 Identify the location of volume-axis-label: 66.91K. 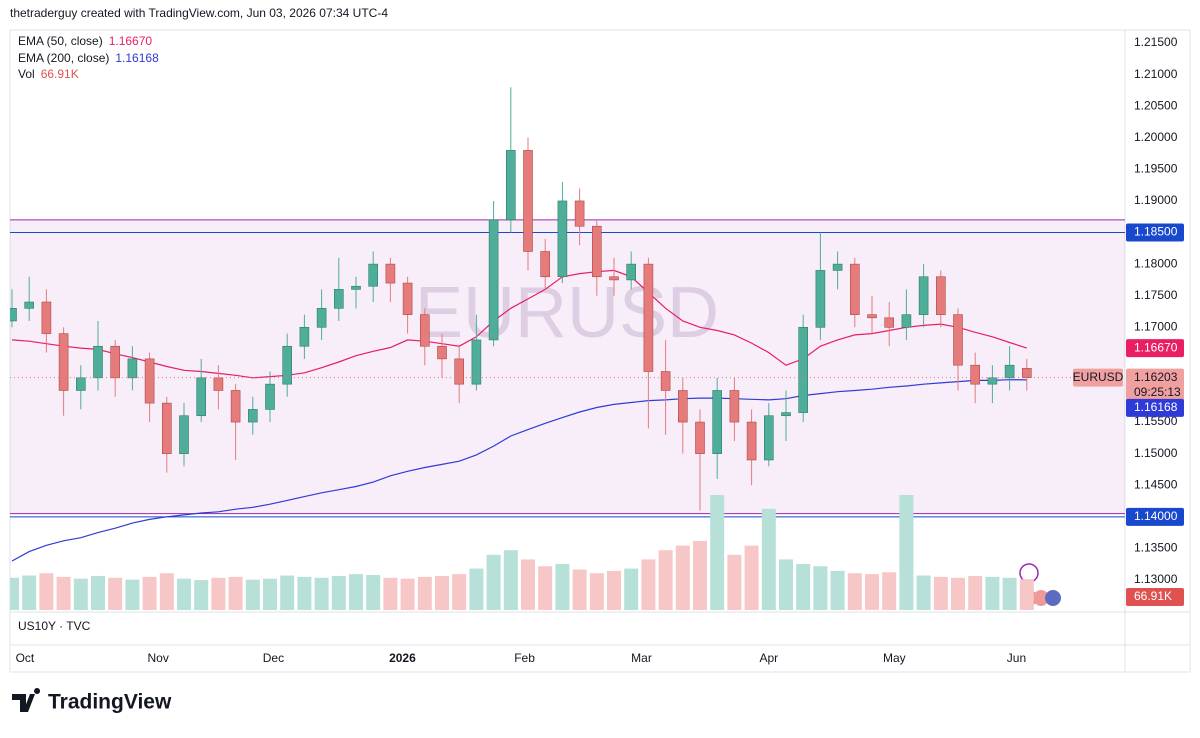
(1153, 596).